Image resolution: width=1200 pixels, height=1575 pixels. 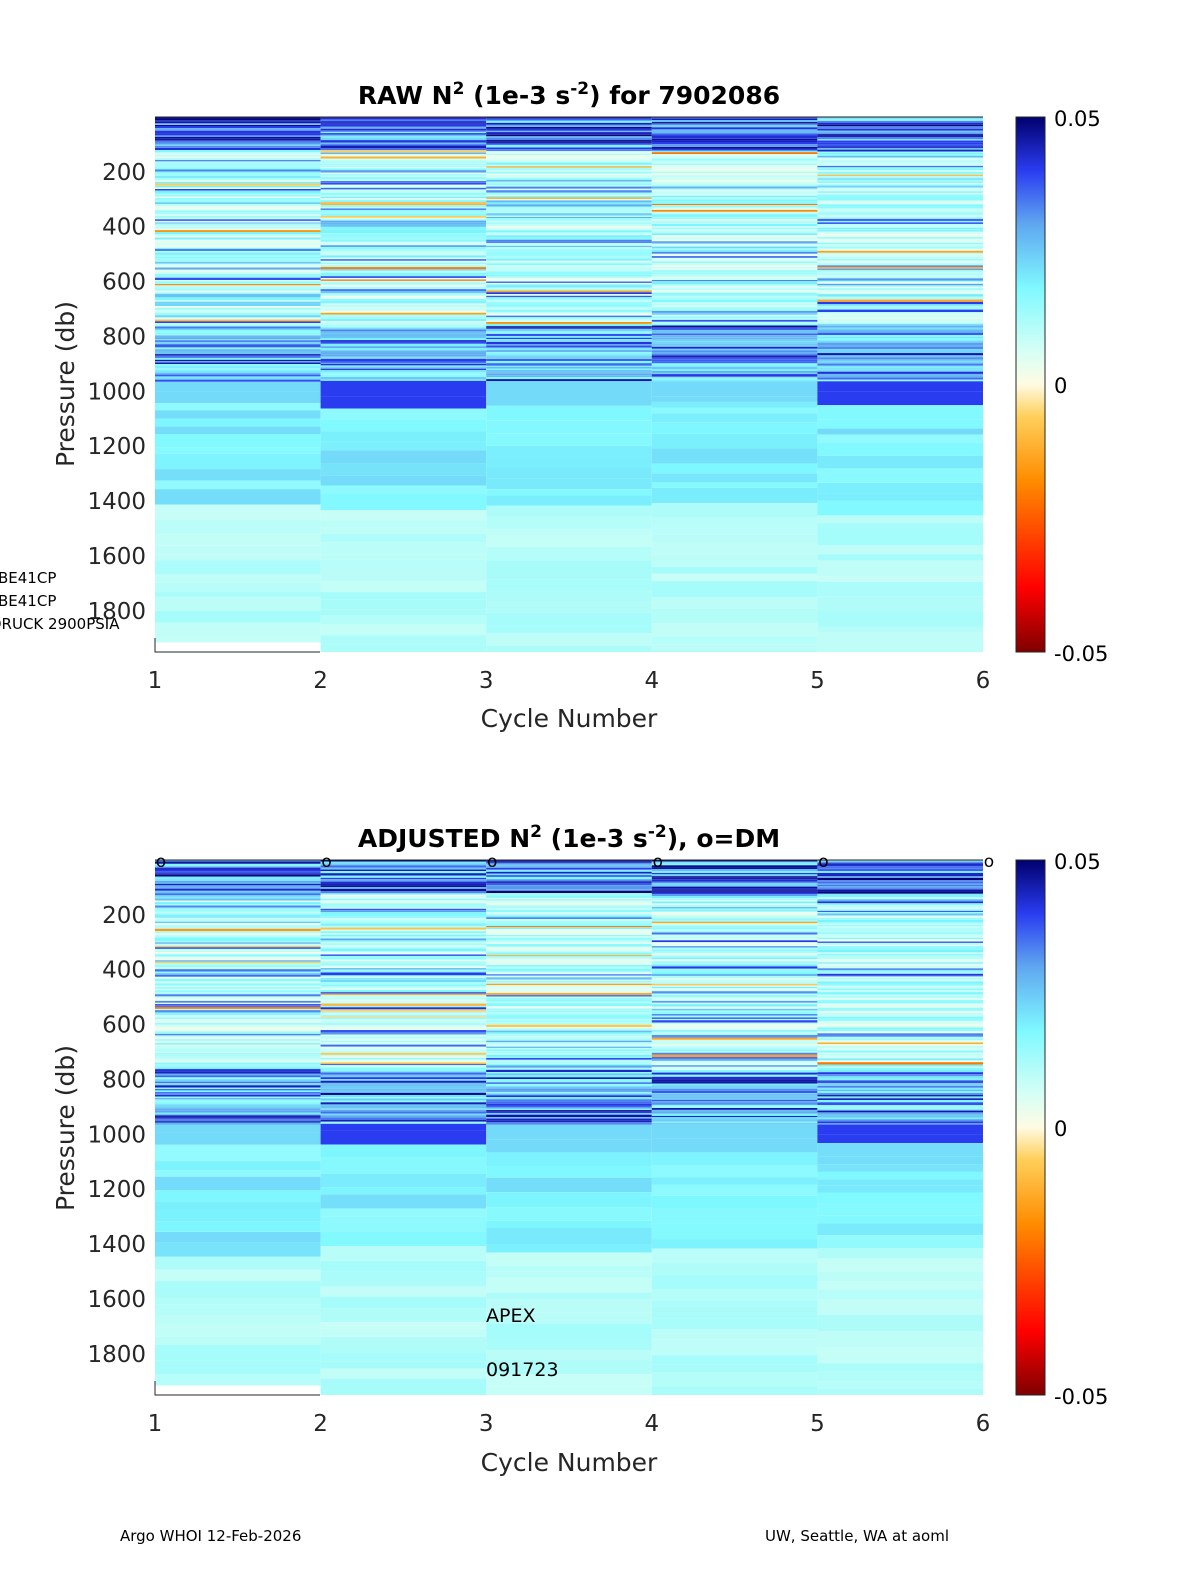 I want to click on adjusted-chart-title: ADJUSTED N2 (1e-3 s-2), o=DM, so click(x=569, y=837).